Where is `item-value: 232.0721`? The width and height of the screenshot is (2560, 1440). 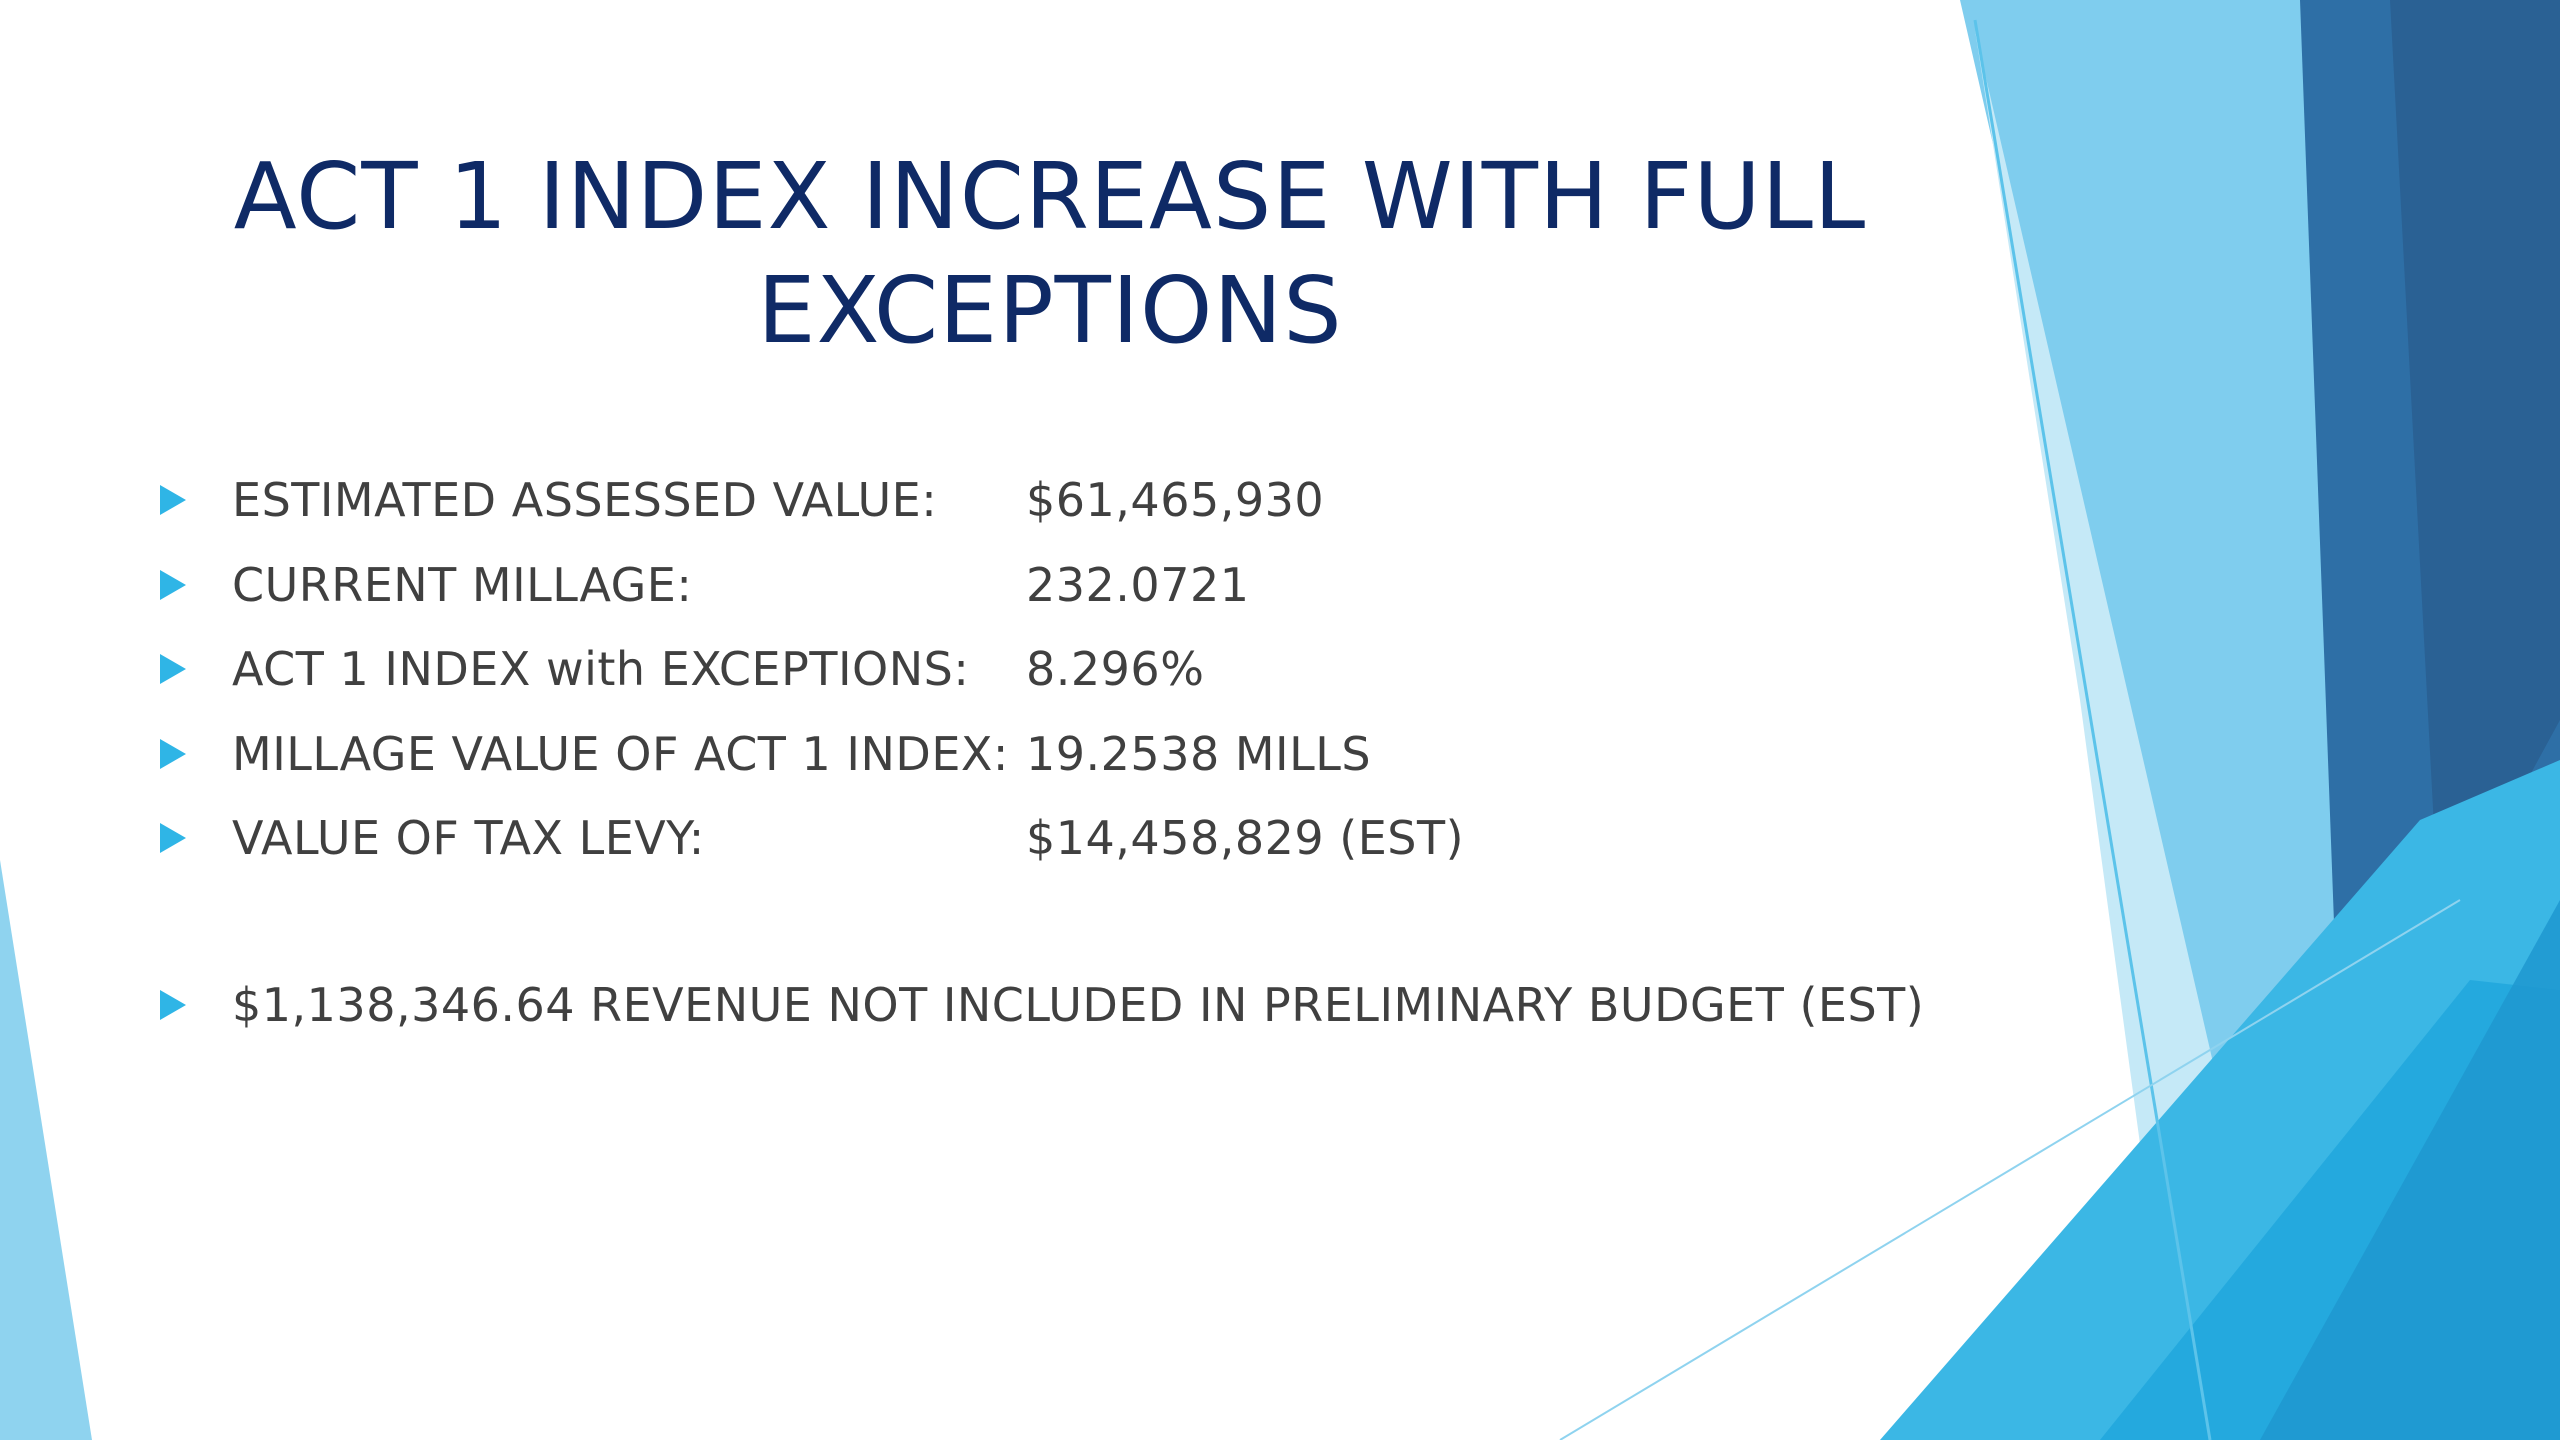
item-value: 232.0721 is located at coordinates (1138, 584).